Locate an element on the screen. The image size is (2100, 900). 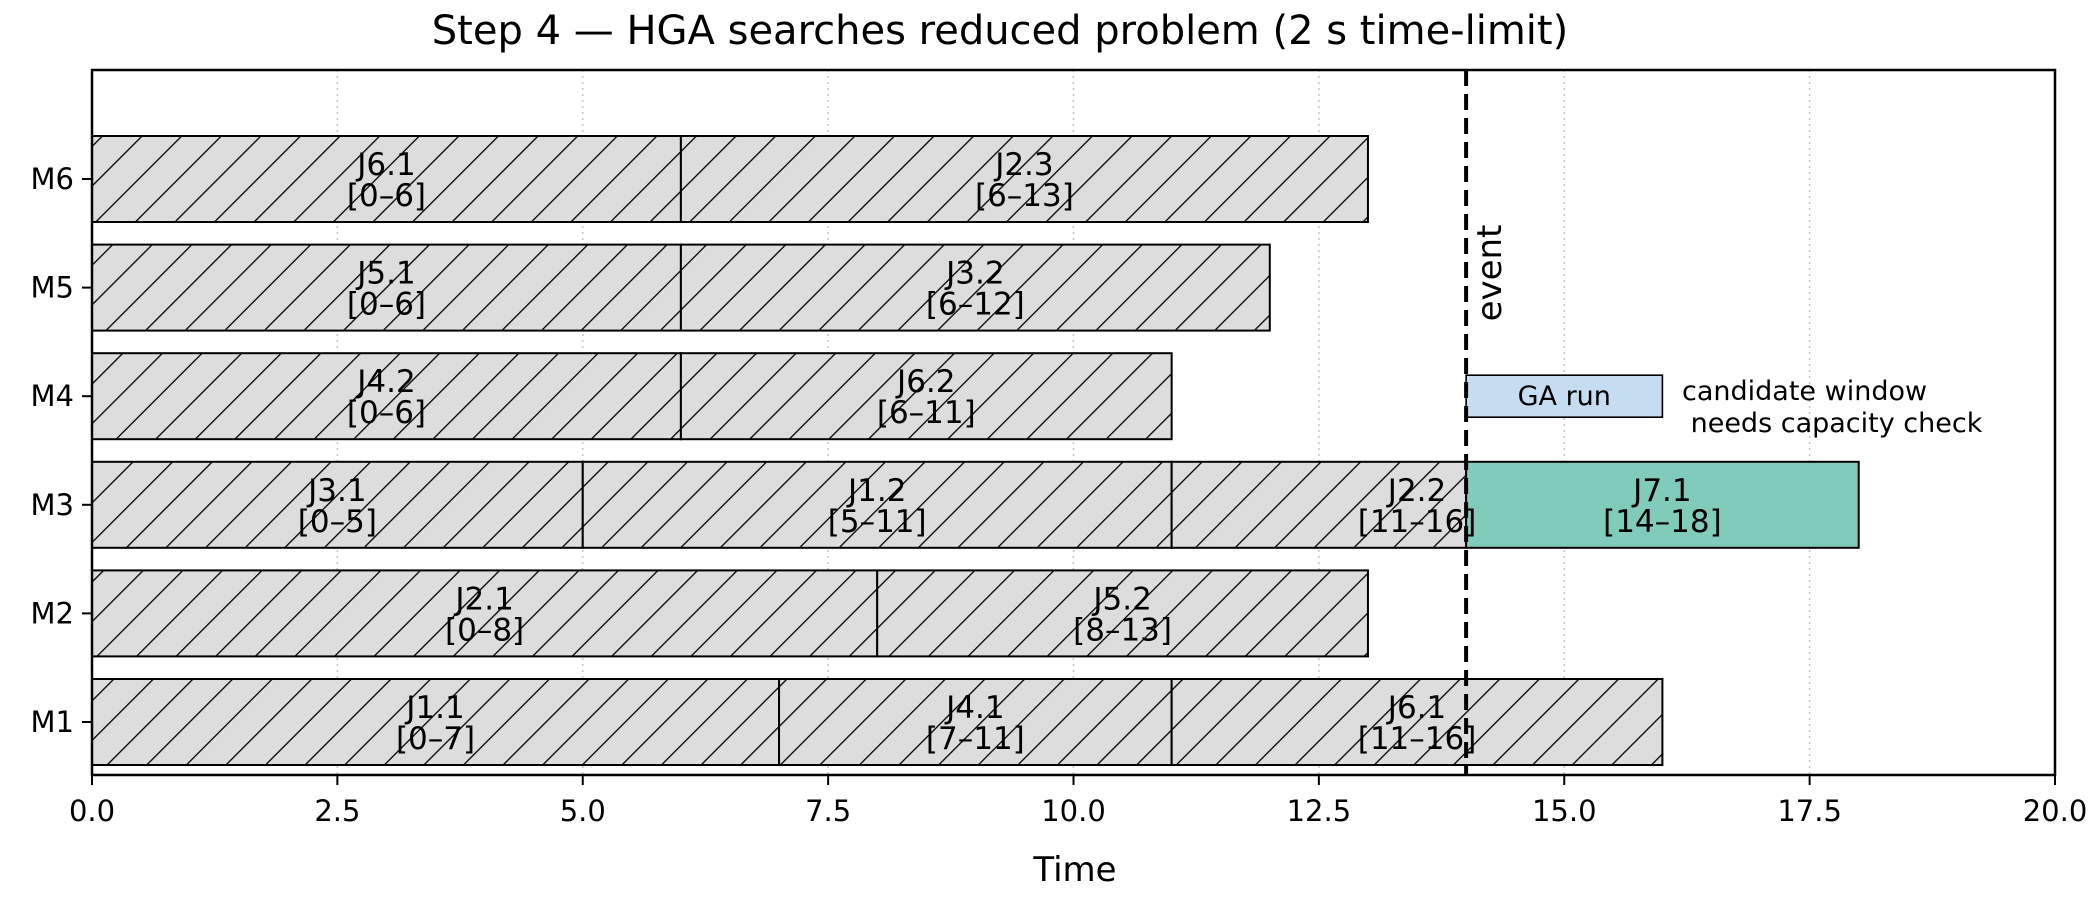
bar-label-job: J2.2 is located at coordinates (1416, 491).